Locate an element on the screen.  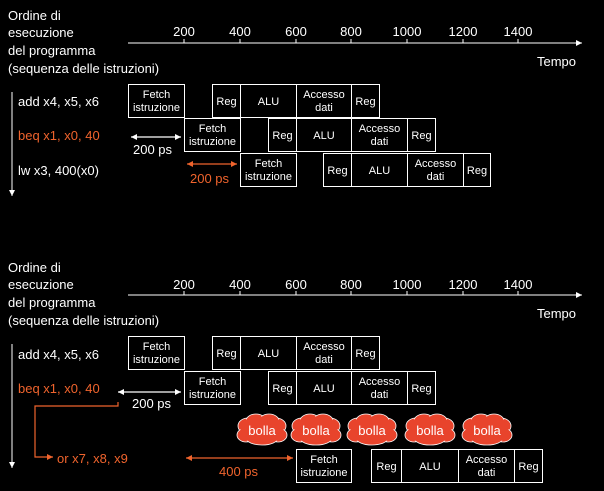
delay-label: 400 ps is located at coordinates (239, 471).